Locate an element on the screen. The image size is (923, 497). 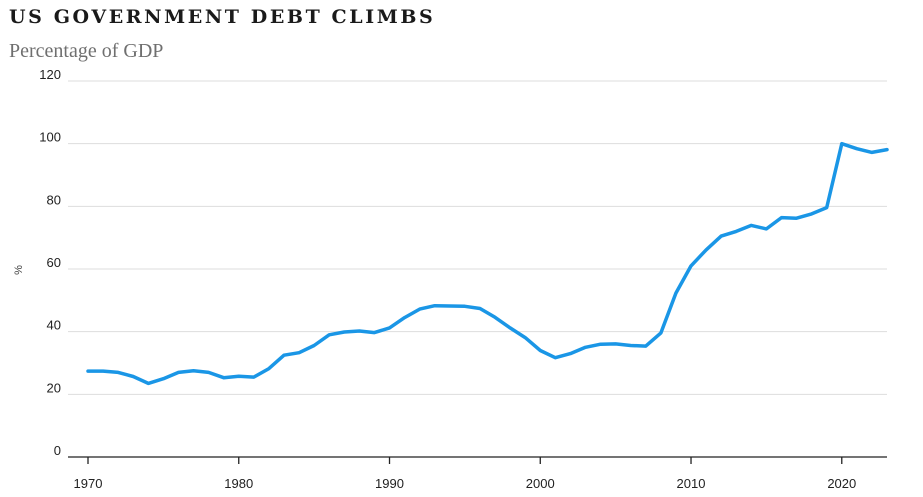
y-tick-label: 120 is located at coordinates (50, 74).